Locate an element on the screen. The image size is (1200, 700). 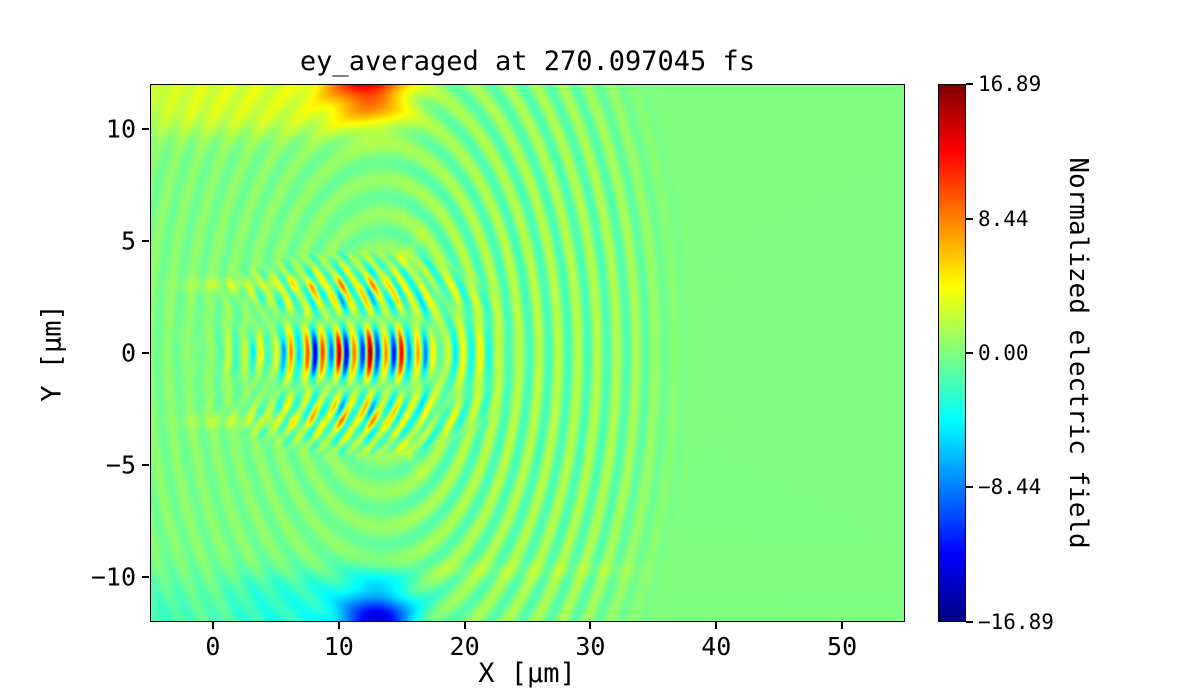
colorbar-tick-label: 8.44 is located at coordinates (1003, 218).